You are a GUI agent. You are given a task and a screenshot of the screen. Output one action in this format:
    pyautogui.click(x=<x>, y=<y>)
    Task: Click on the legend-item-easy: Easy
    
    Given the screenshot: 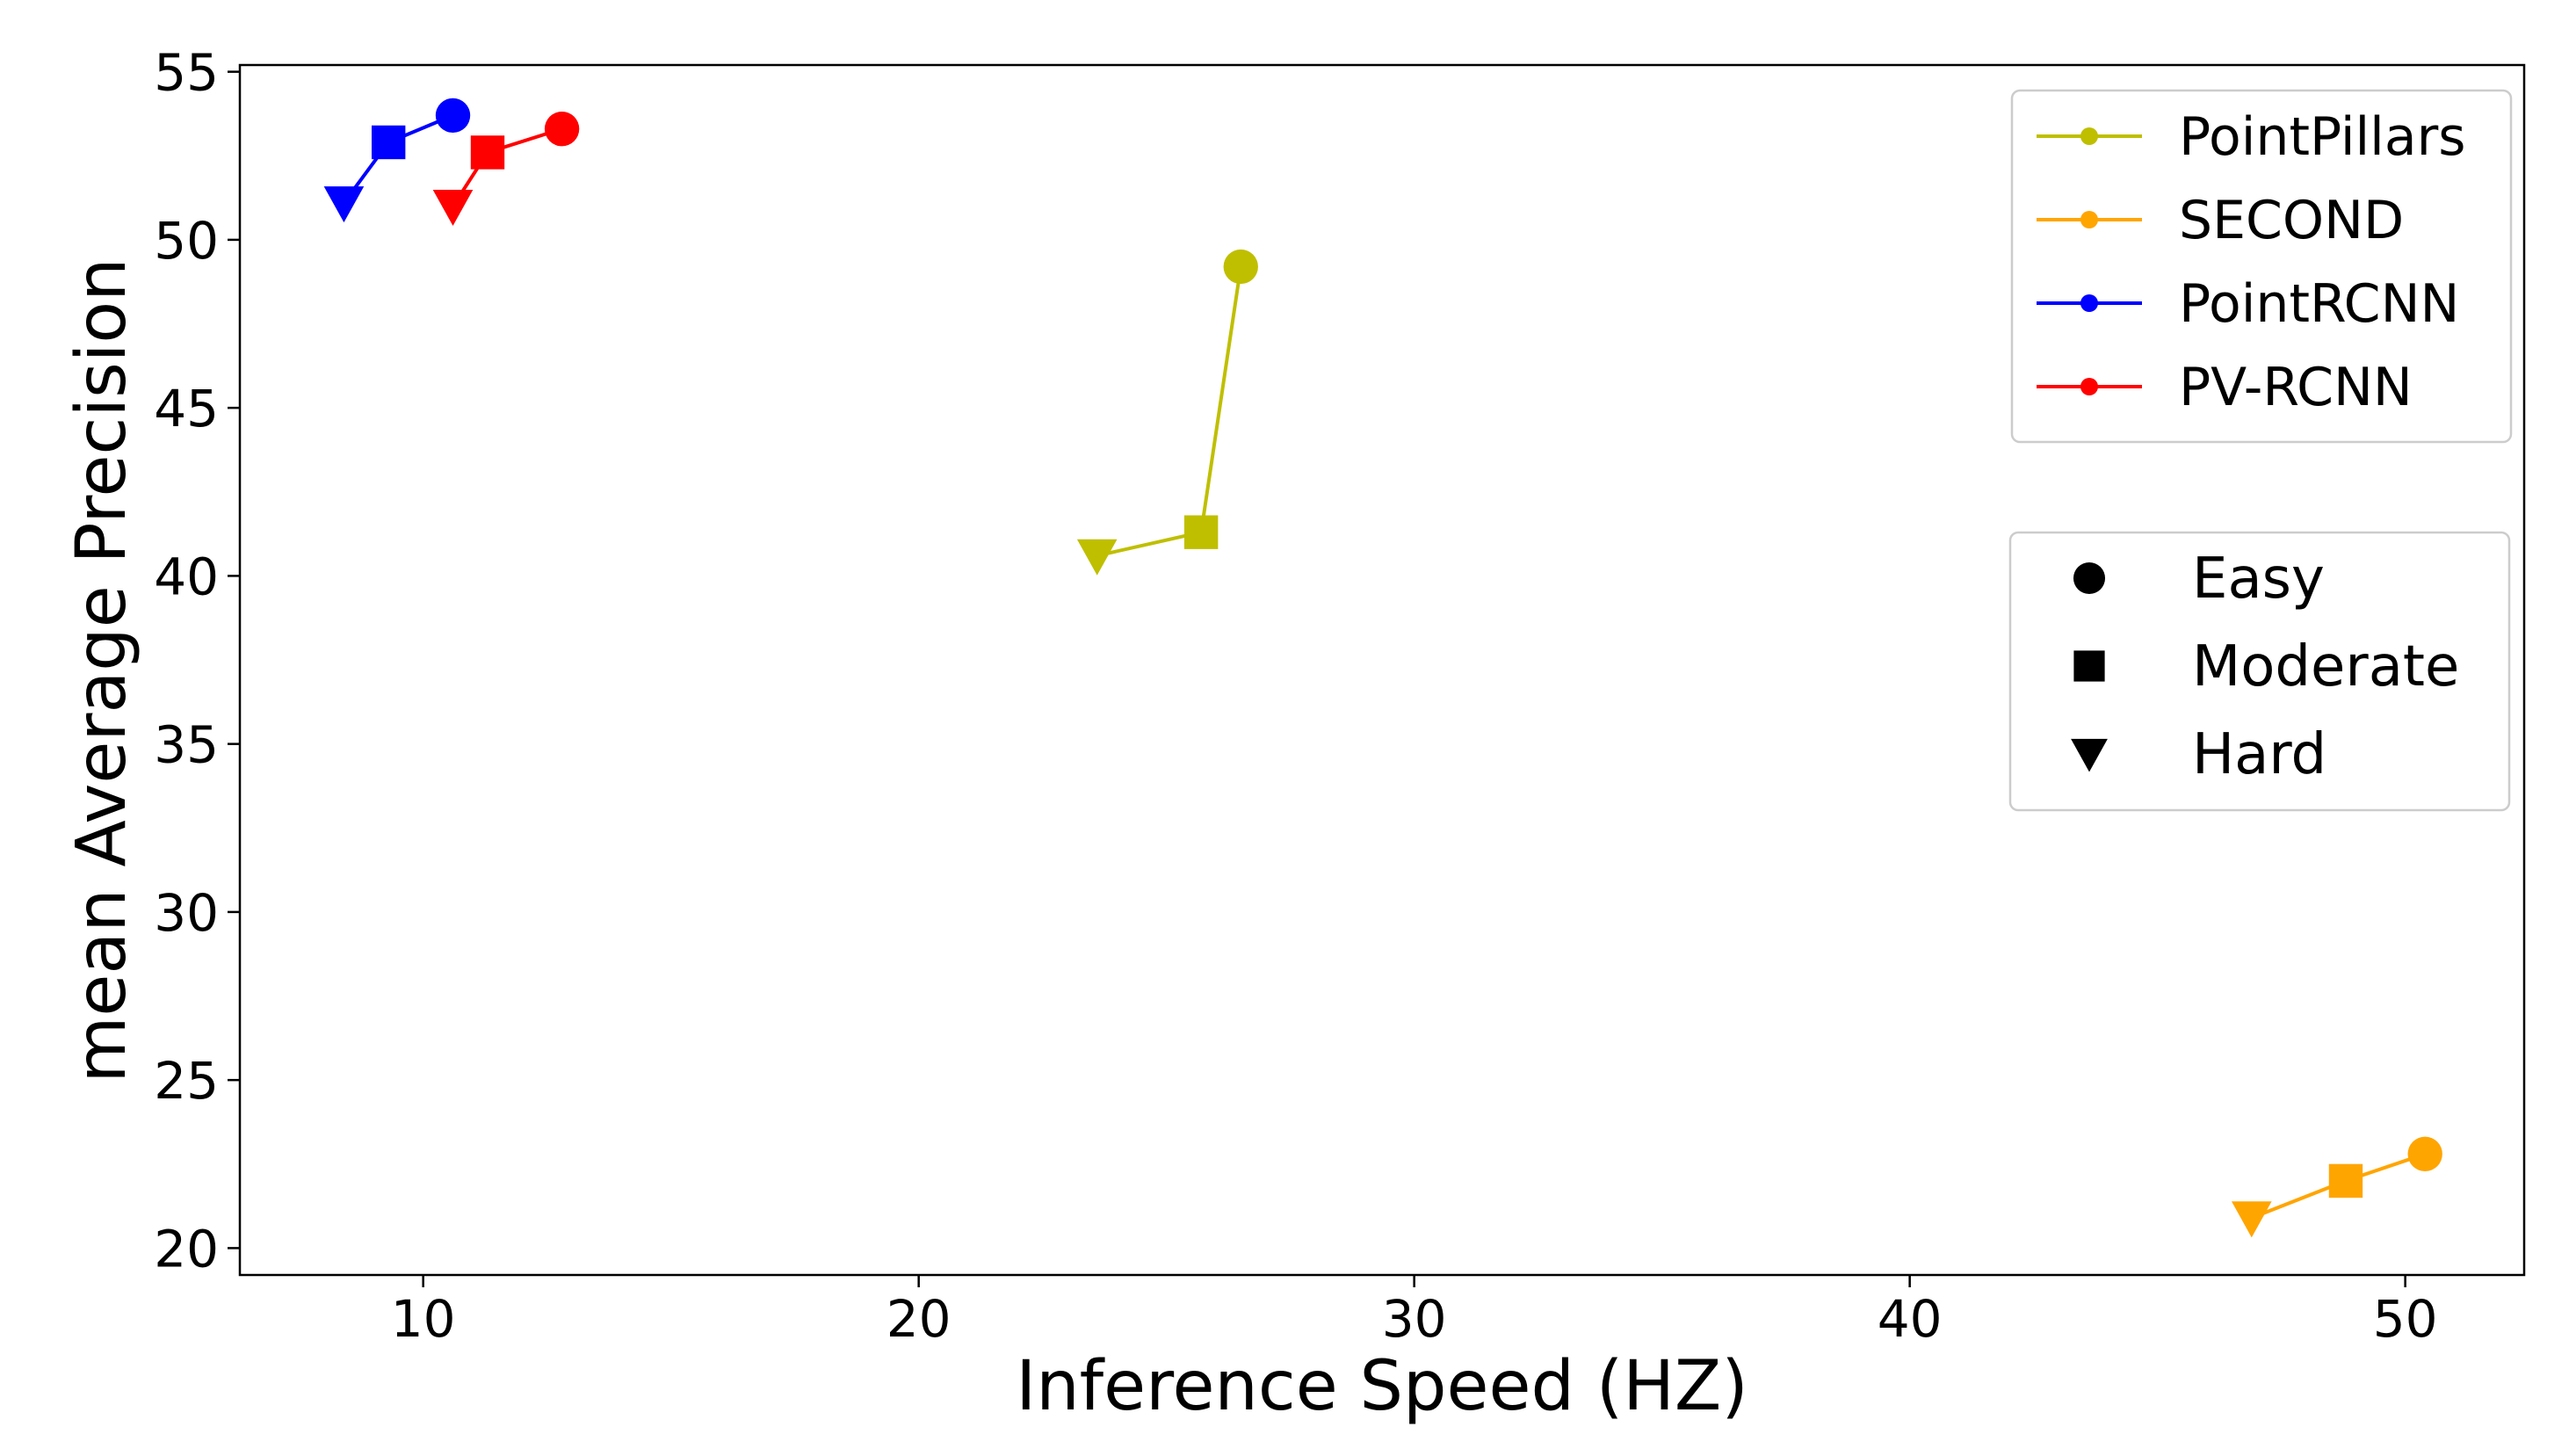 What is the action you would take?
    pyautogui.click(x=2199, y=579)
    